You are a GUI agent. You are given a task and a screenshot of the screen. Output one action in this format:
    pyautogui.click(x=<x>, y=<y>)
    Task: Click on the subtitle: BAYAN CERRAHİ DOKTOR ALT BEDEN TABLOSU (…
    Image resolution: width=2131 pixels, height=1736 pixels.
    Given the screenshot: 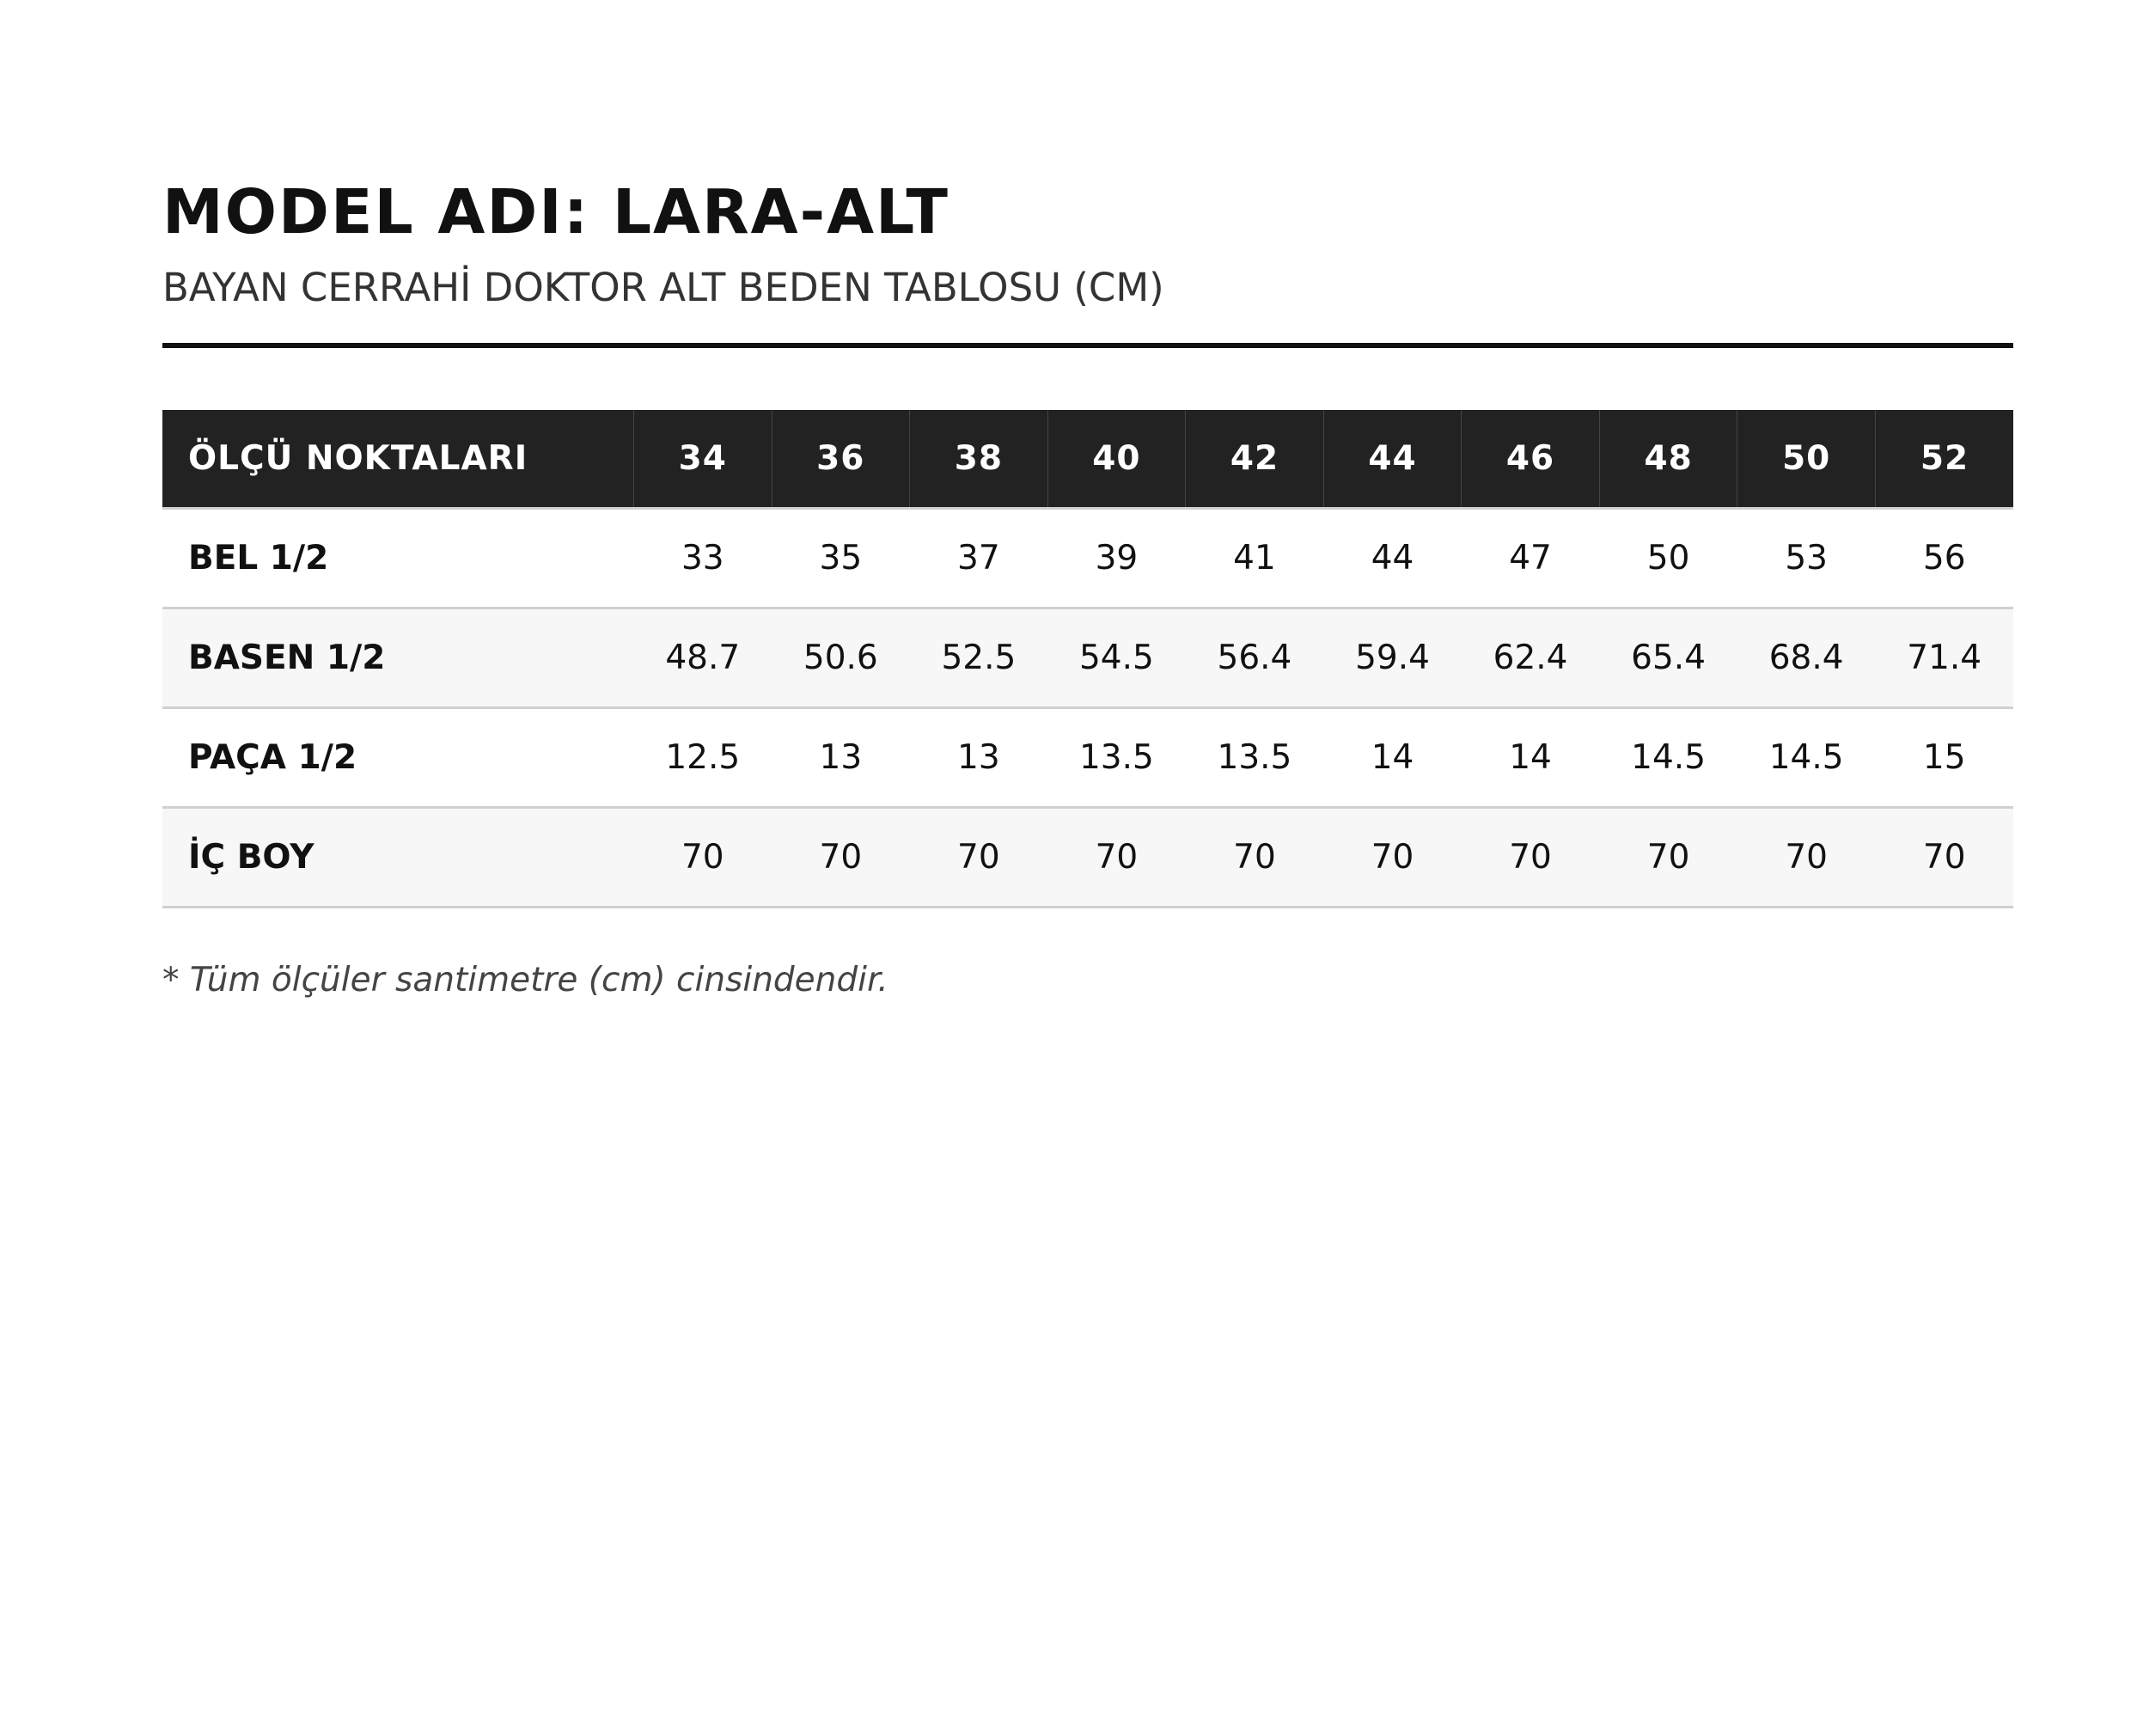 What is the action you would take?
    pyautogui.click(x=663, y=287)
    